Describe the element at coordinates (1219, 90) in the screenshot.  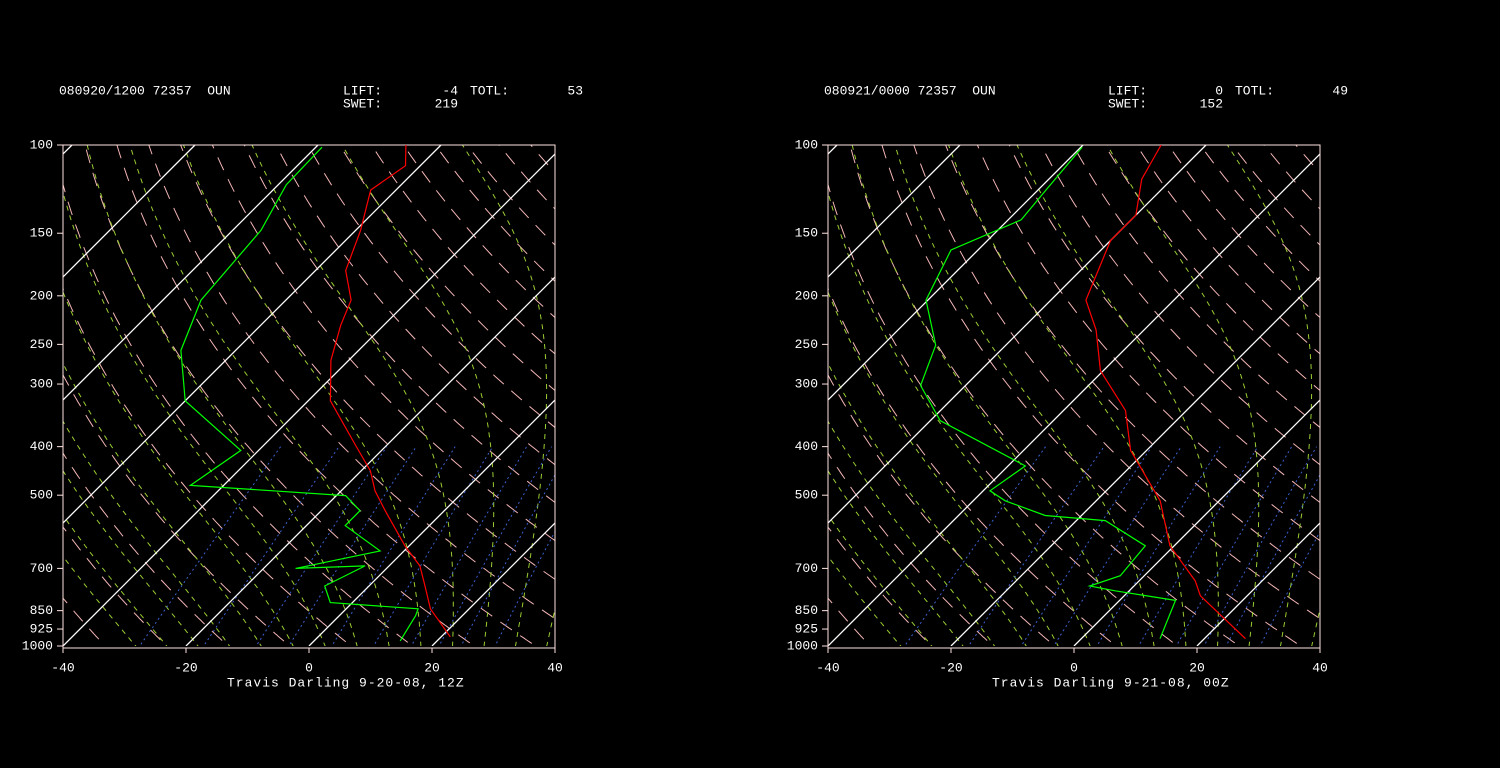
I see `lift-value: 0` at that location.